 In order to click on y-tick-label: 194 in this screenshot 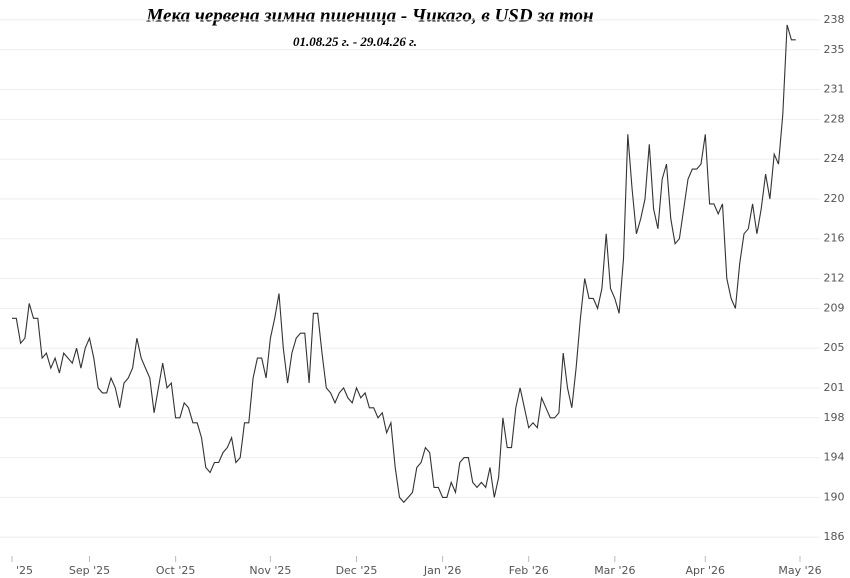, I will do `click(834, 457)`.